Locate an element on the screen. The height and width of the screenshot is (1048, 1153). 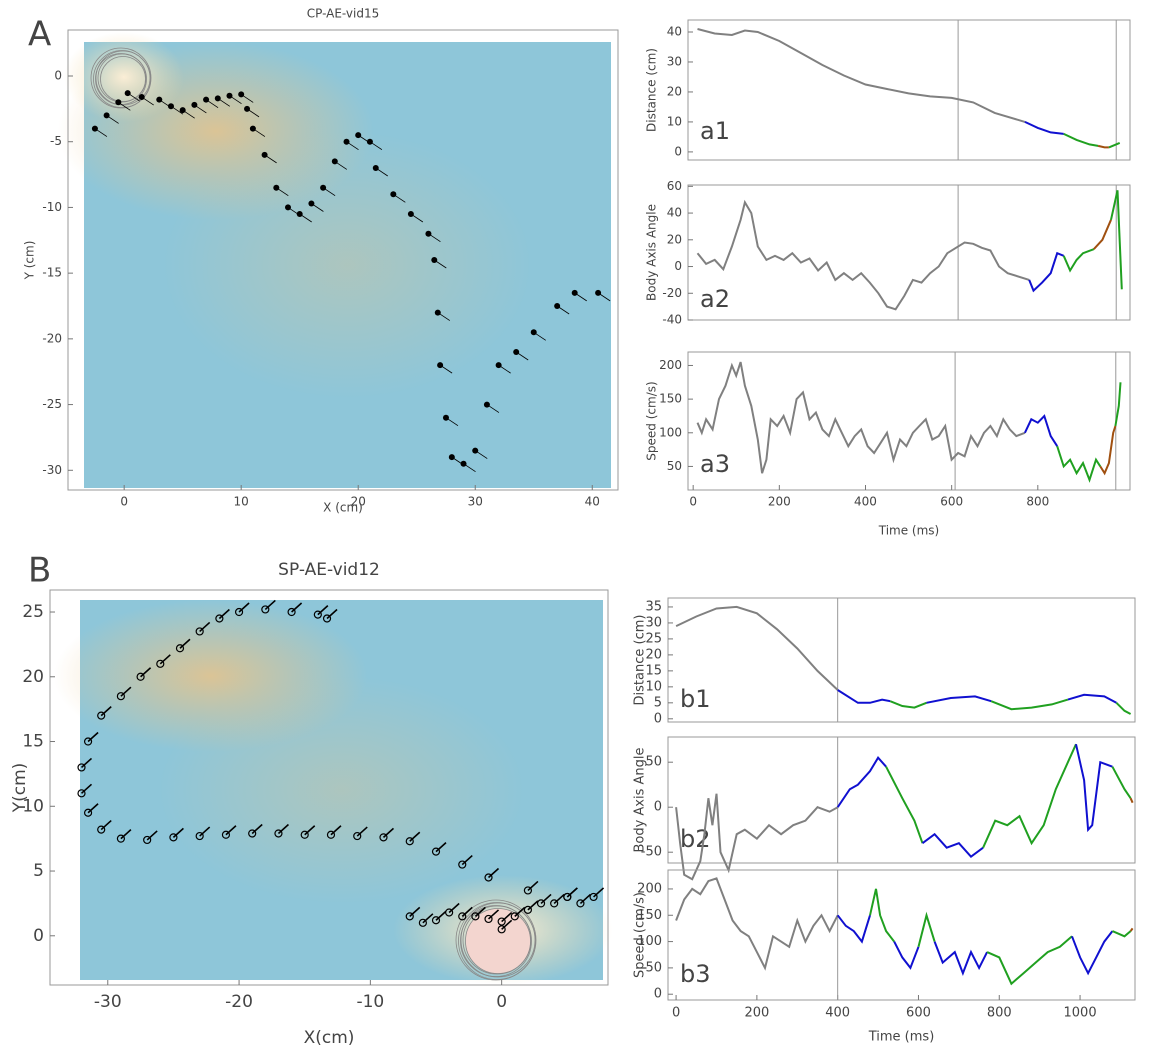
x-tick-label: 200 is located at coordinates (756, 1013).